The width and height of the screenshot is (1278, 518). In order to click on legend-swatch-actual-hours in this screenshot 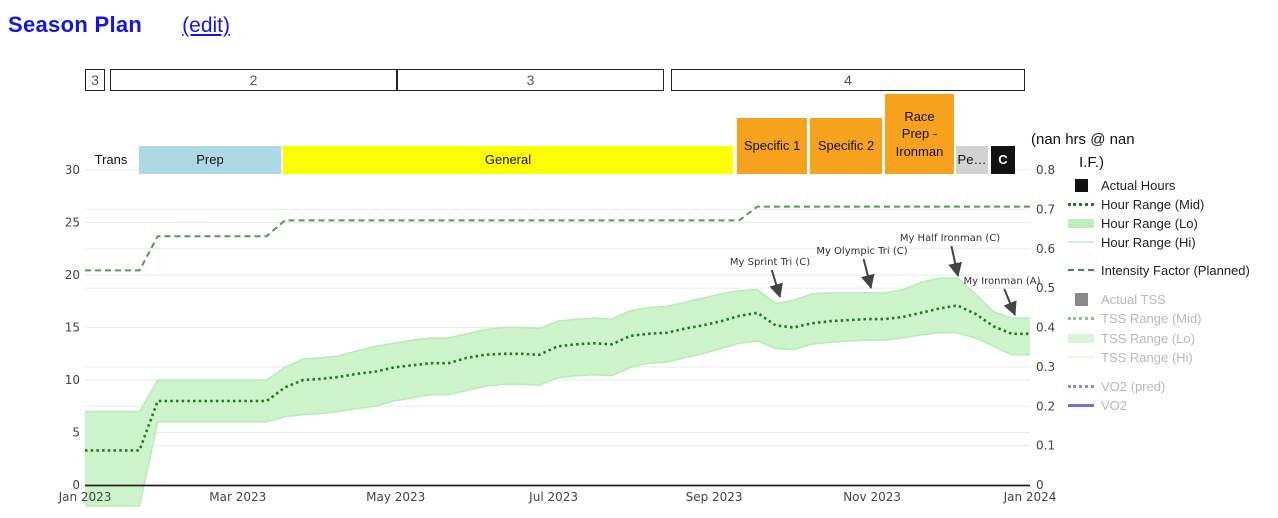, I will do `click(1081, 185)`.